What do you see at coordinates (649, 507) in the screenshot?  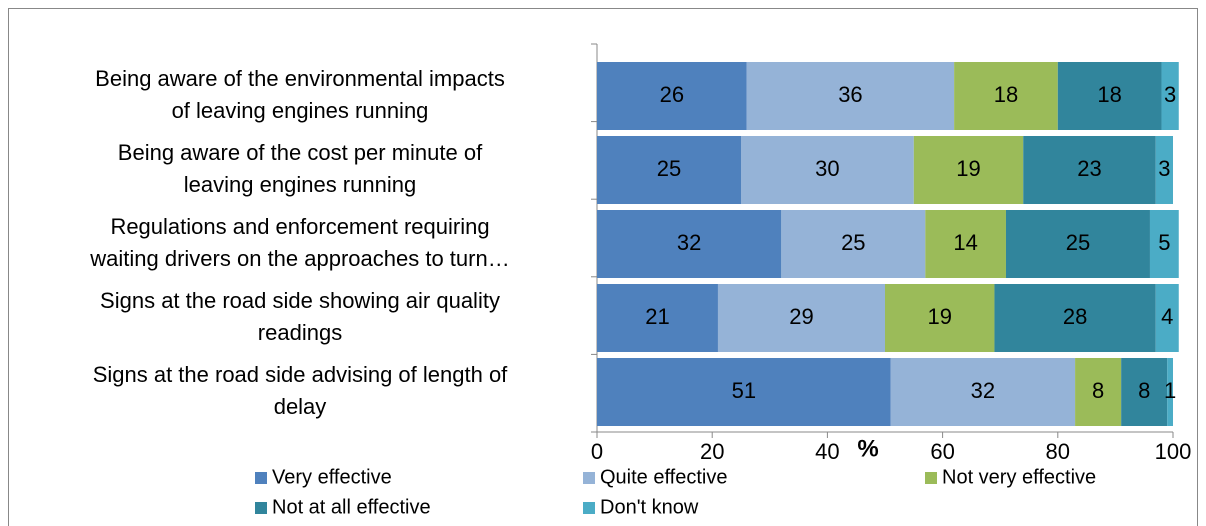 I see `legend-label: Don't know` at bounding box center [649, 507].